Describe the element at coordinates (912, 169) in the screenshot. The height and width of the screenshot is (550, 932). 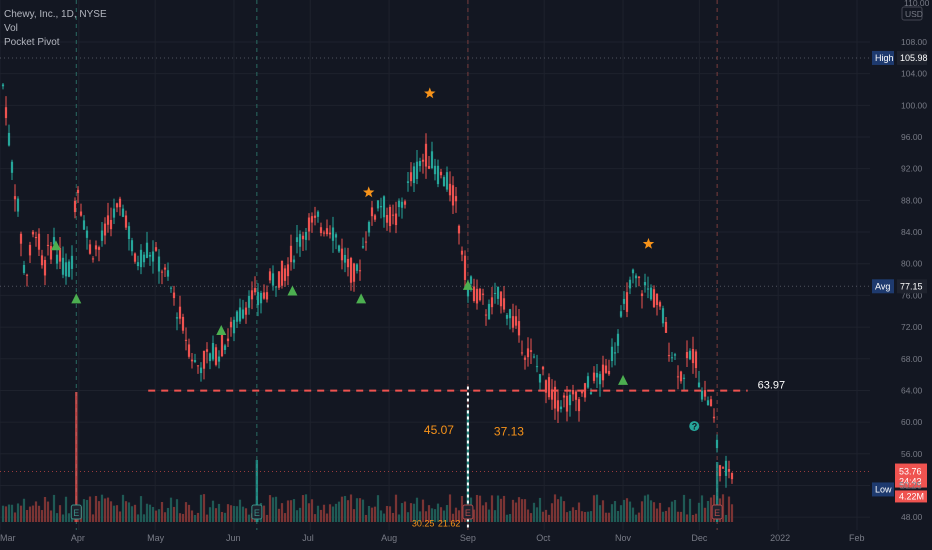
I see `price-tick-label: 92.00` at that location.